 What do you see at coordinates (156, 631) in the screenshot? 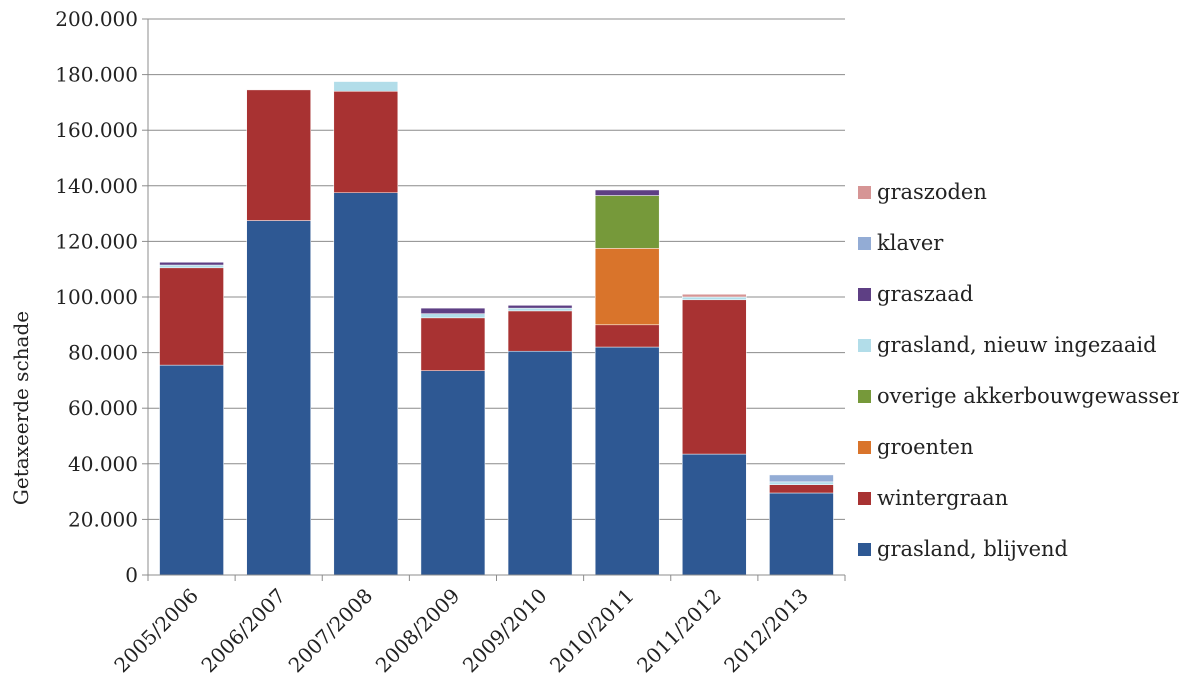
I see `x-tick-label: 2005/2006` at bounding box center [156, 631].